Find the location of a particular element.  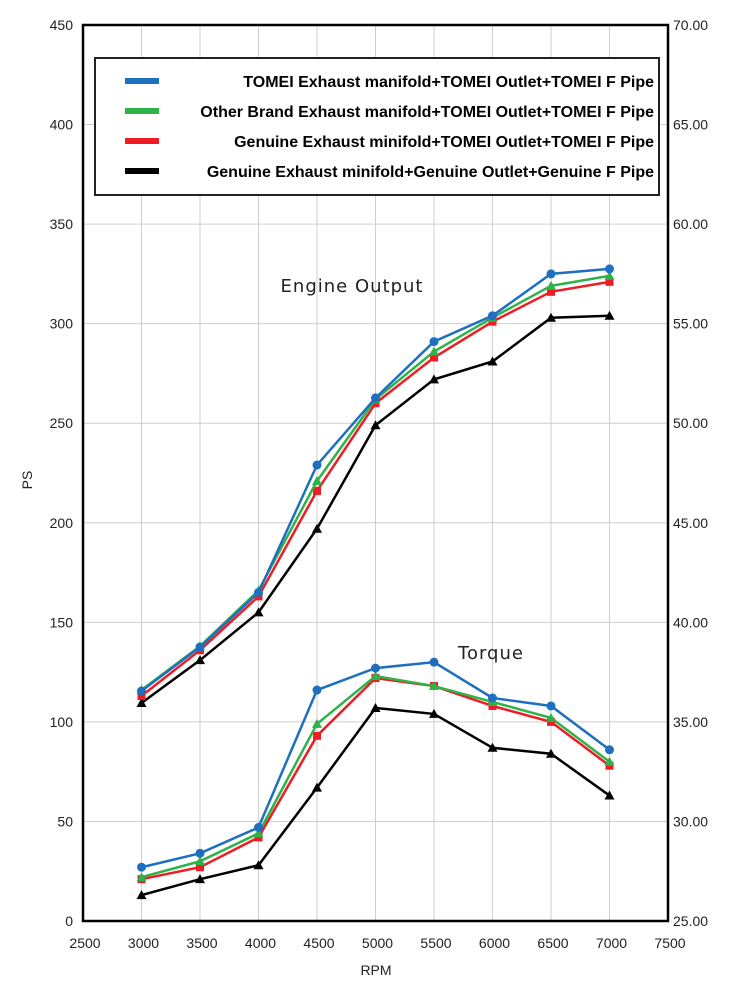

y-axis-label: PS is located at coordinates (27, 480).